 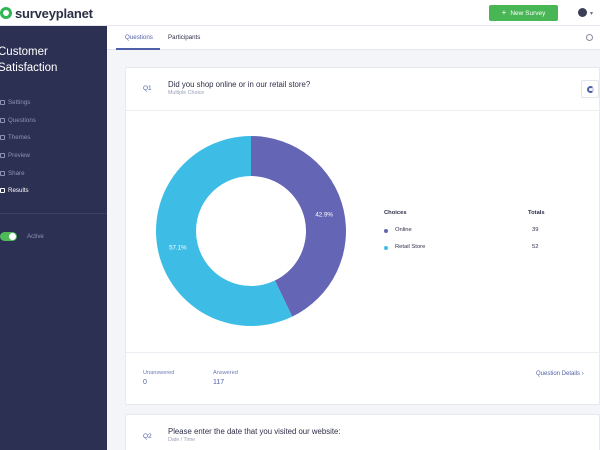 What do you see at coordinates (504, 12) in the screenshot?
I see `plus-icon: +` at bounding box center [504, 12].